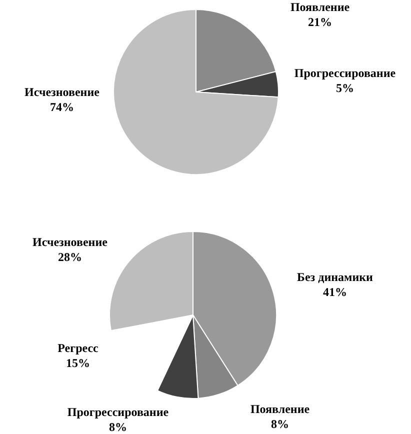 The height and width of the screenshot is (434, 411). What do you see at coordinates (70, 257) in the screenshot?
I see `data-label: 28%` at bounding box center [70, 257].